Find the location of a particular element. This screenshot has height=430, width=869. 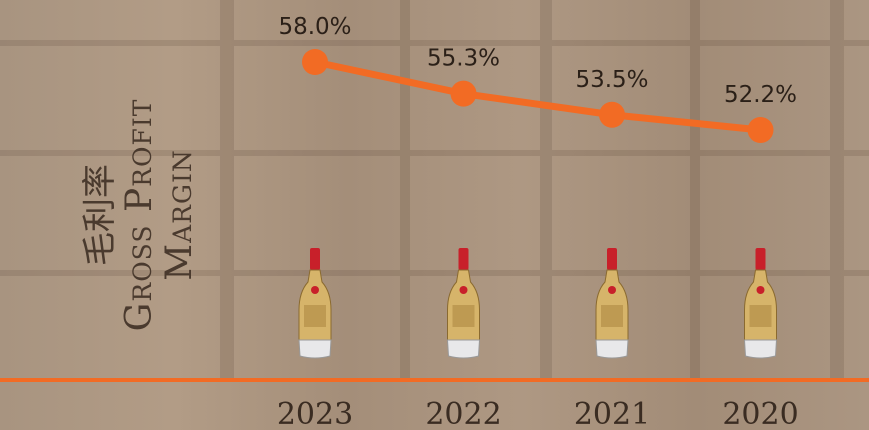

x-tick-label: 2023 is located at coordinates (315, 413).